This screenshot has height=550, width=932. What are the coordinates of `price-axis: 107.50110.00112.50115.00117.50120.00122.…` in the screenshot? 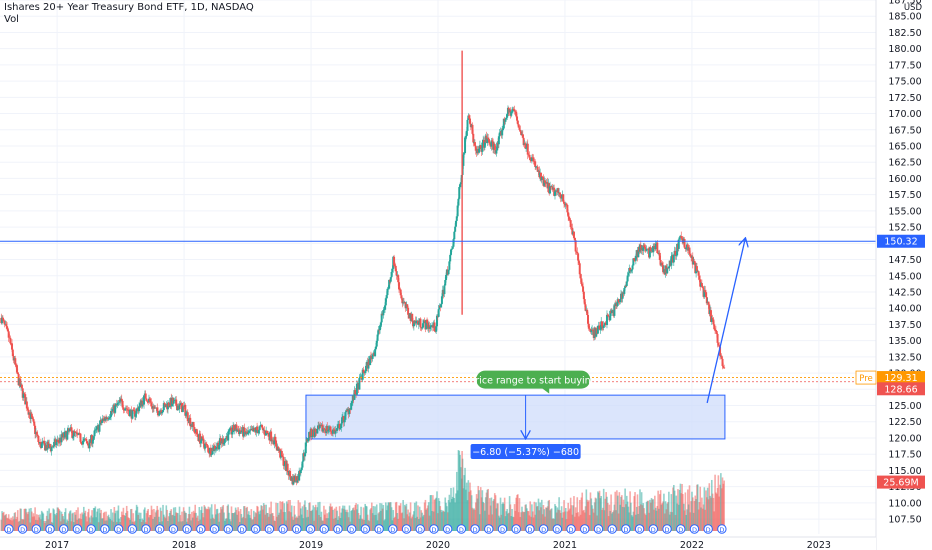 It's located at (903, 275).